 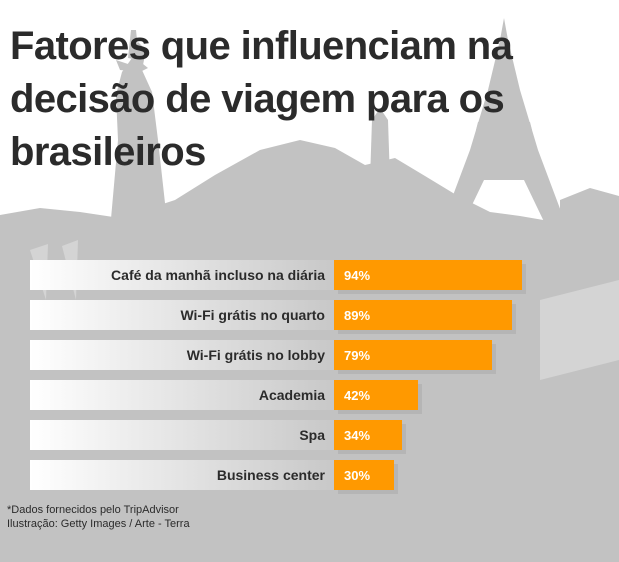 I want to click on category-label: Business center, so click(x=271, y=475).